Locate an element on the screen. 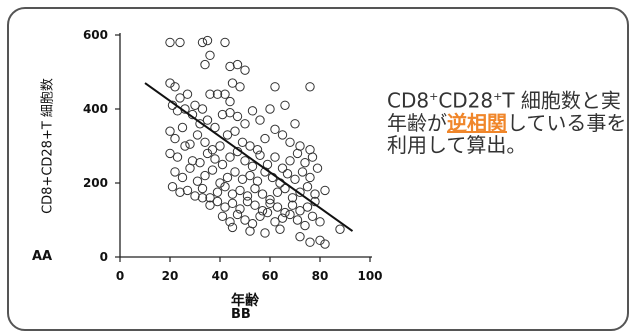 Image resolution: width=638 pixels, height=334 pixels. label-bb: BB is located at coordinates (241, 314).